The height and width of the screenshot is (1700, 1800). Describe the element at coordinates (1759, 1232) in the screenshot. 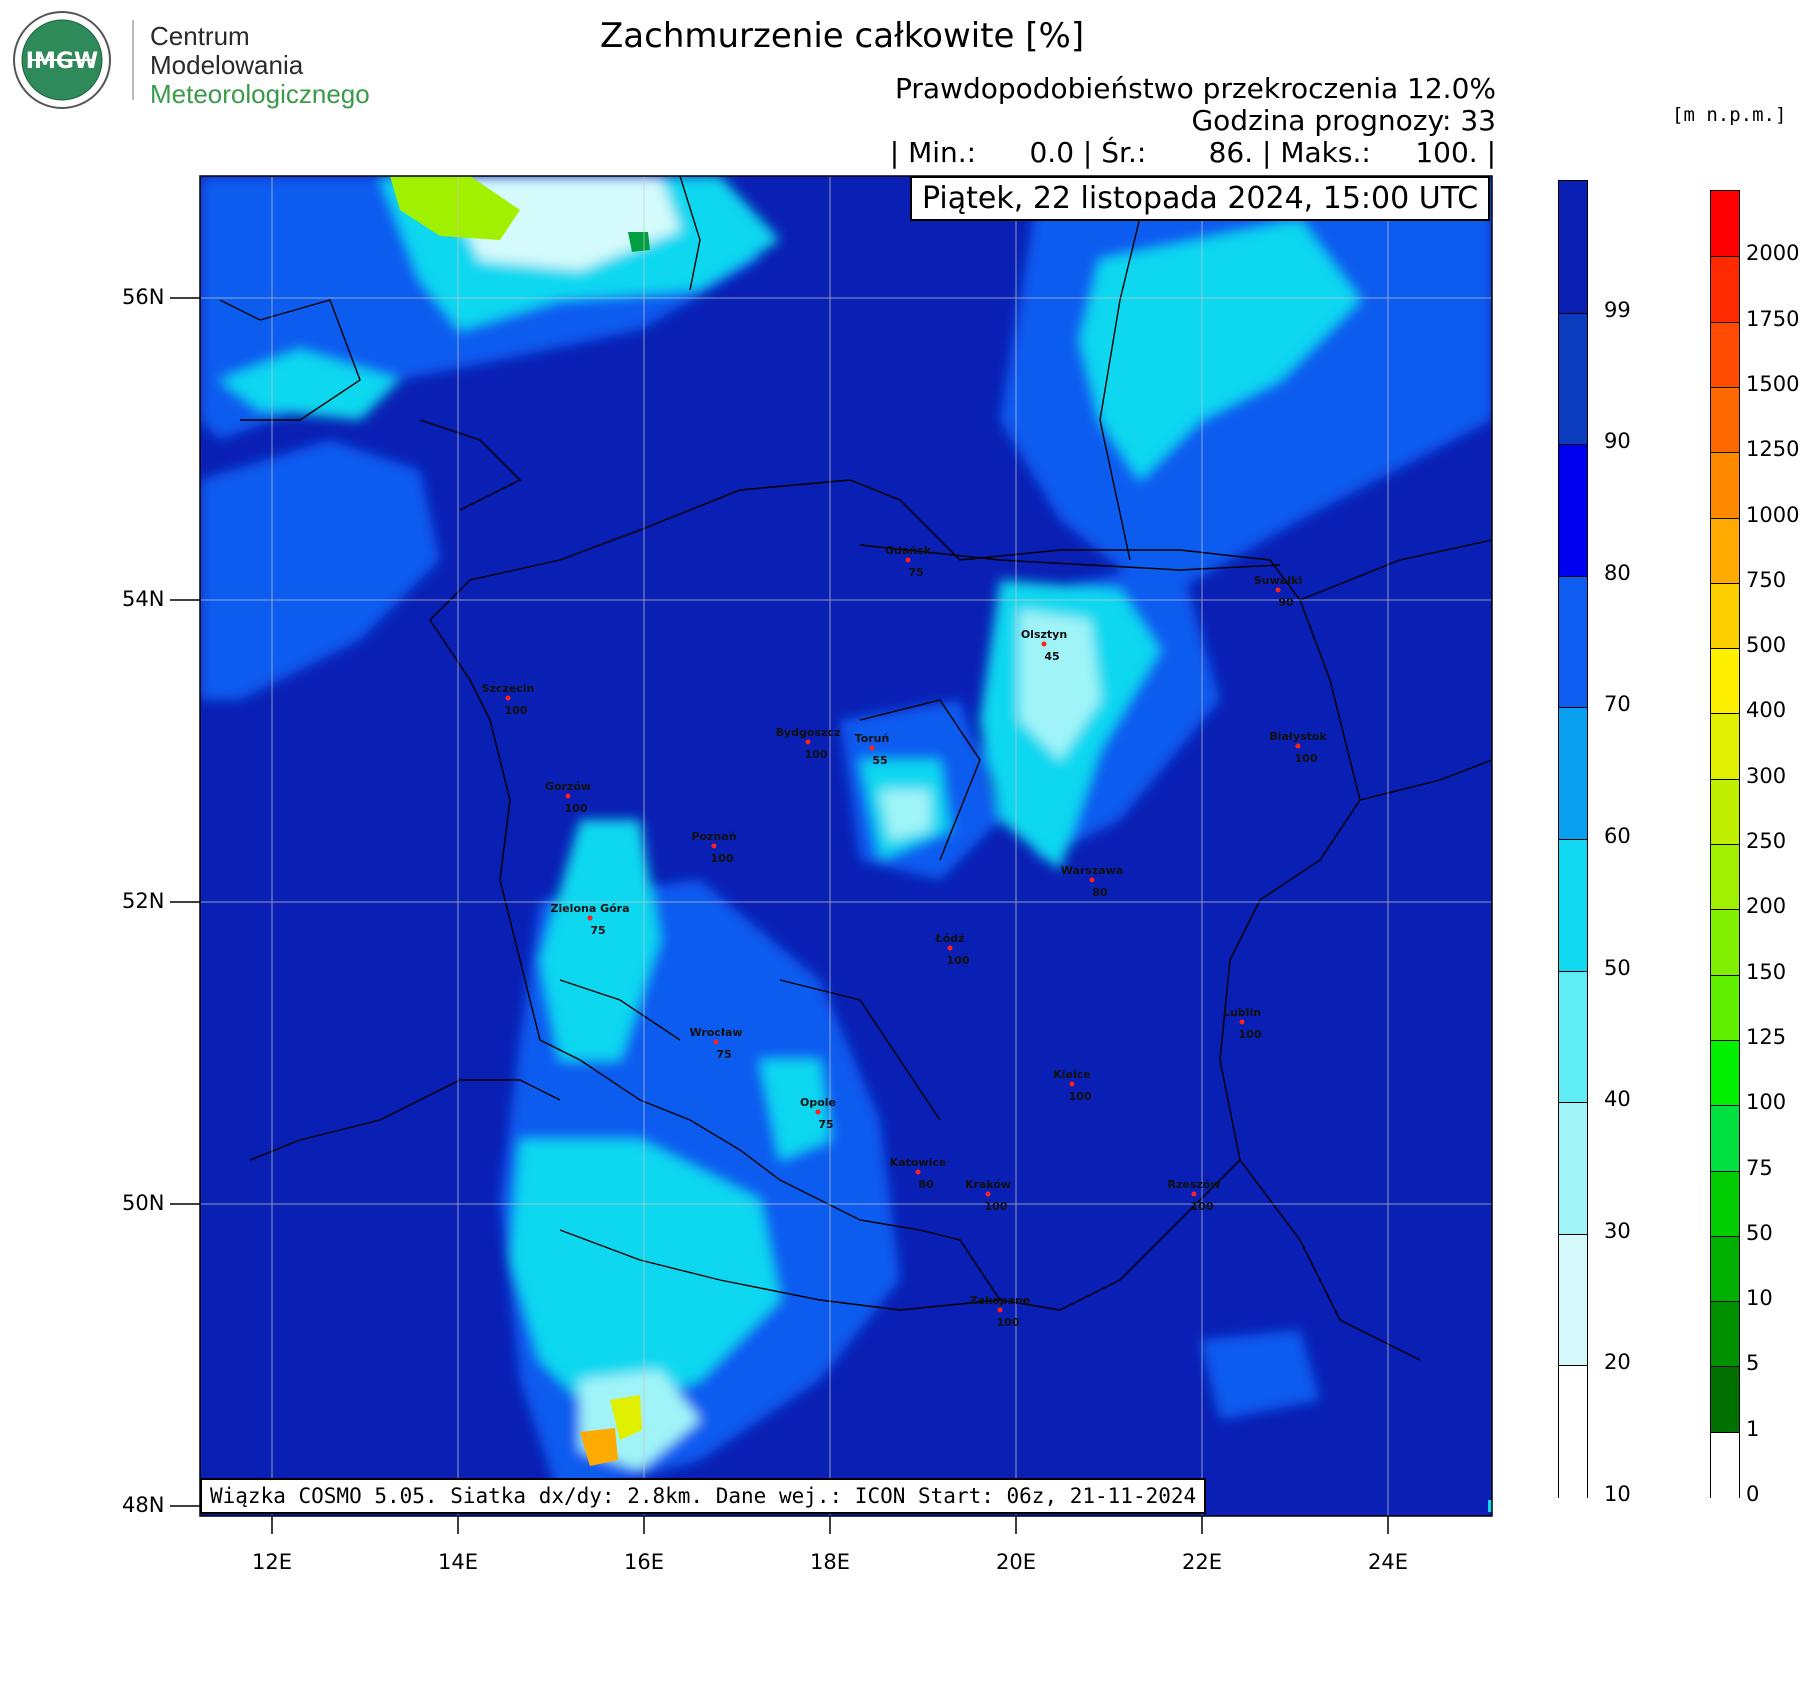

I see `terrain-tick-label: 50` at that location.